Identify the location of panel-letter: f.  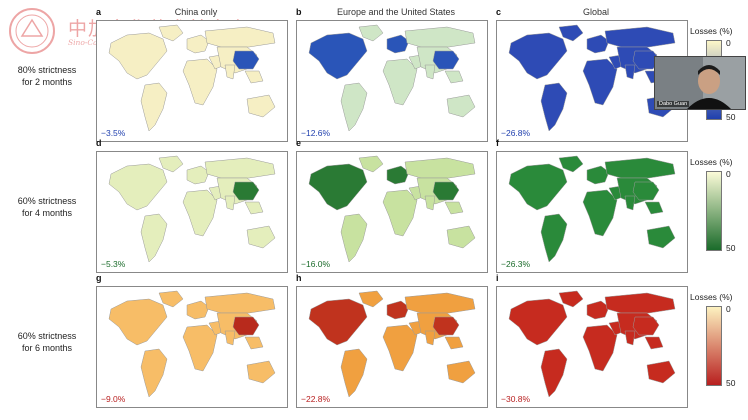
(497, 143).